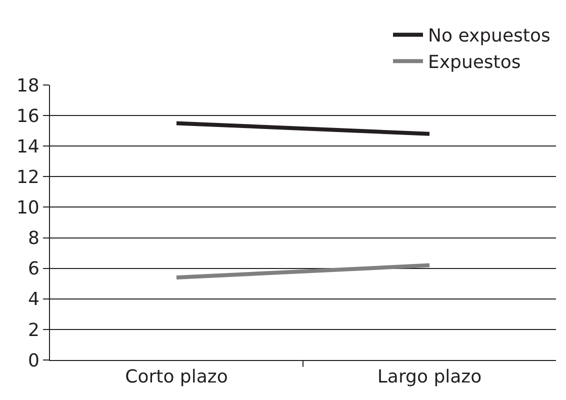 This screenshot has height=400, width=566. I want to click on y-tick-label: 12, so click(28, 177).